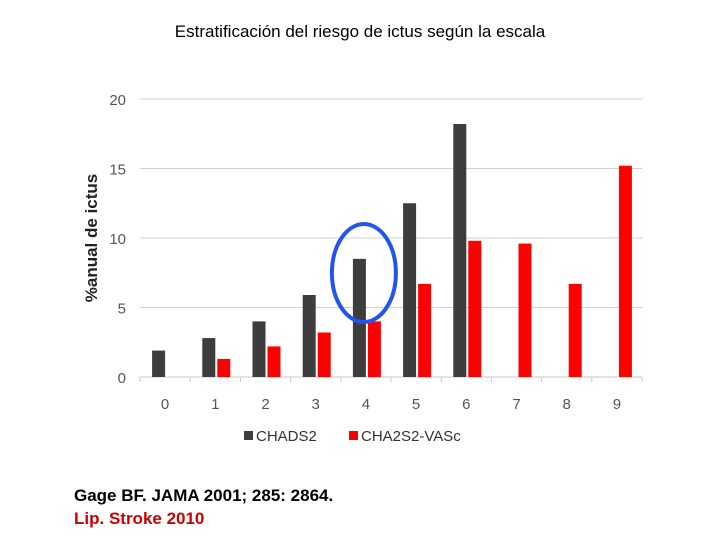 This screenshot has height=540, width=720. What do you see at coordinates (117, 239) in the screenshot?
I see `y-tick-label: 10` at bounding box center [117, 239].